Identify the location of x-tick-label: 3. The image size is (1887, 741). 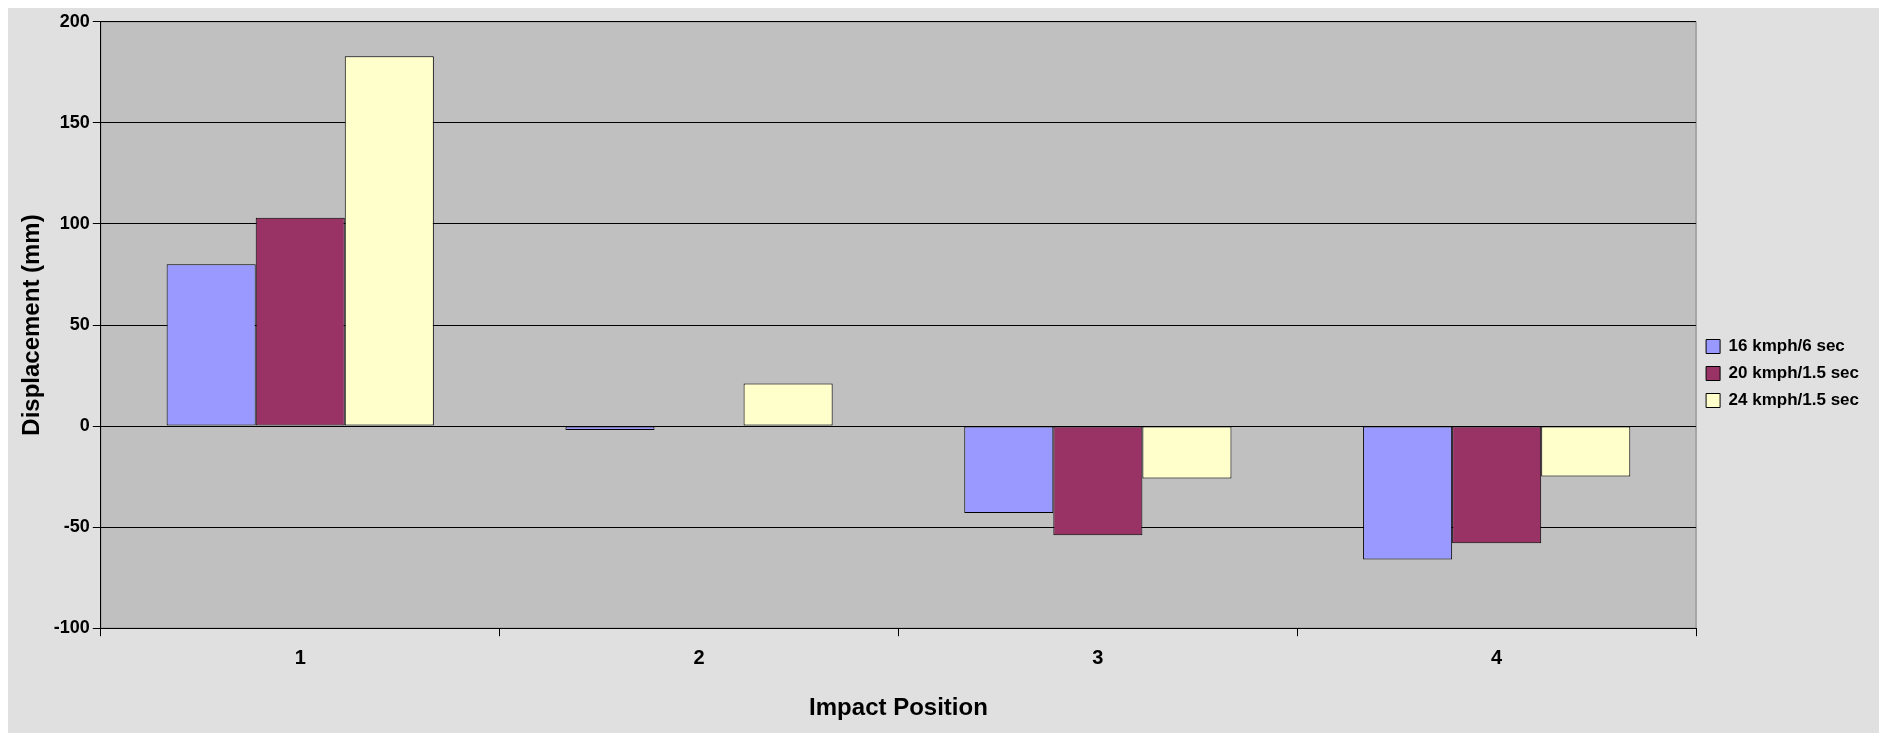
(1098, 656).